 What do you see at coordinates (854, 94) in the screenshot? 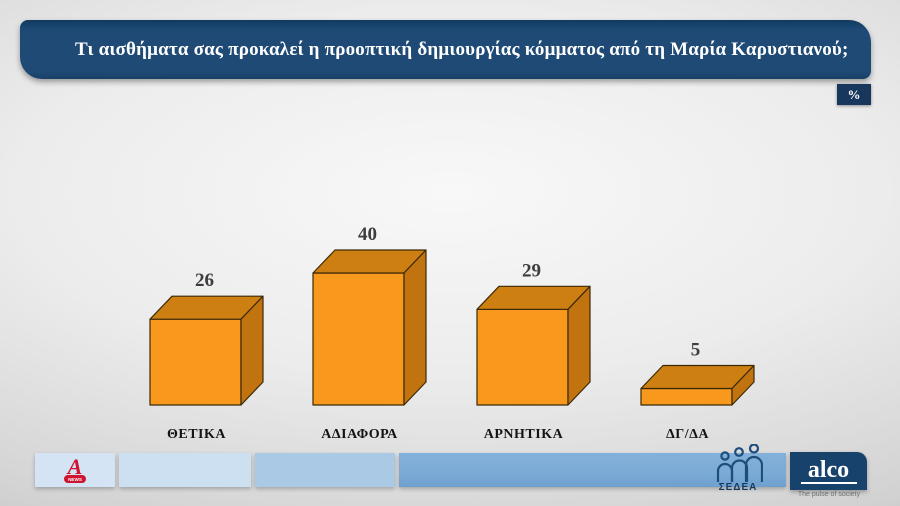
I see `percent-unit-badge: %` at bounding box center [854, 94].